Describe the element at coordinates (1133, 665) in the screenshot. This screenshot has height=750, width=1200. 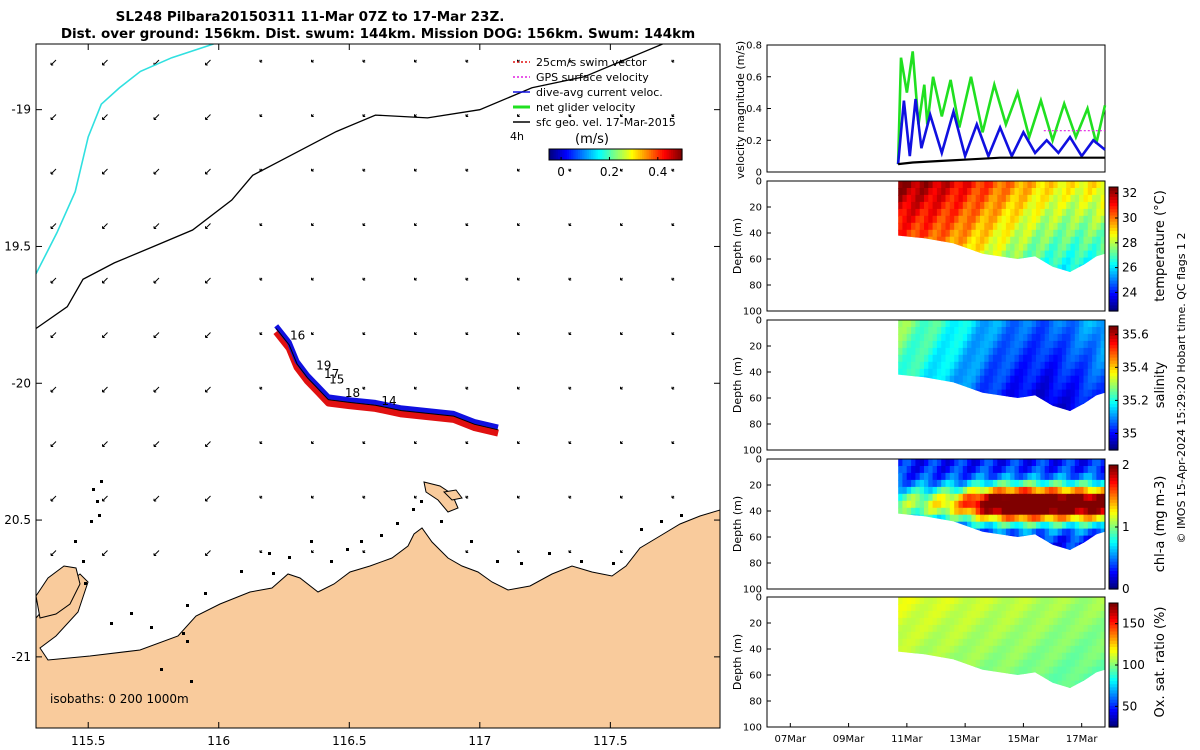
I see `section-colorbar-tick-label: 100` at that location.